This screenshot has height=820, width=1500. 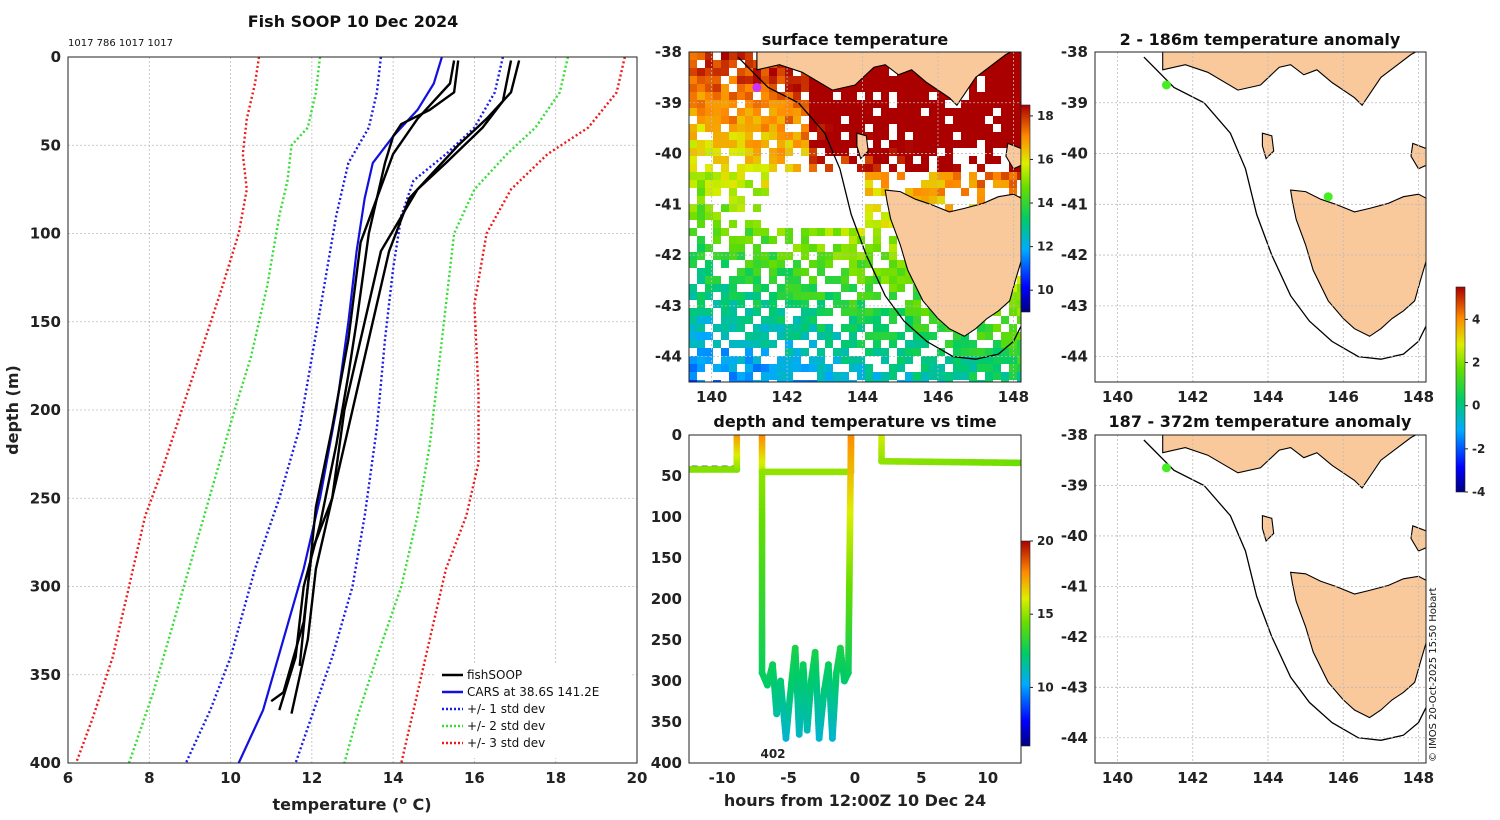 What do you see at coordinates (1166, 468) in the screenshot?
I see `profile-location-marker` at bounding box center [1166, 468].